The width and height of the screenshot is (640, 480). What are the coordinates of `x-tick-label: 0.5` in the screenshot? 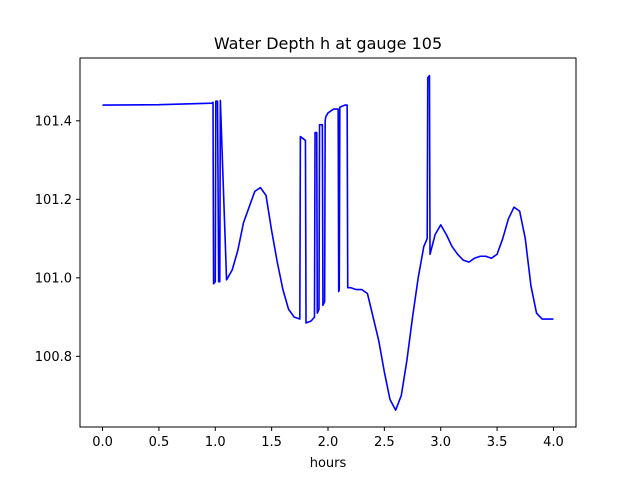 It's located at (159, 442).